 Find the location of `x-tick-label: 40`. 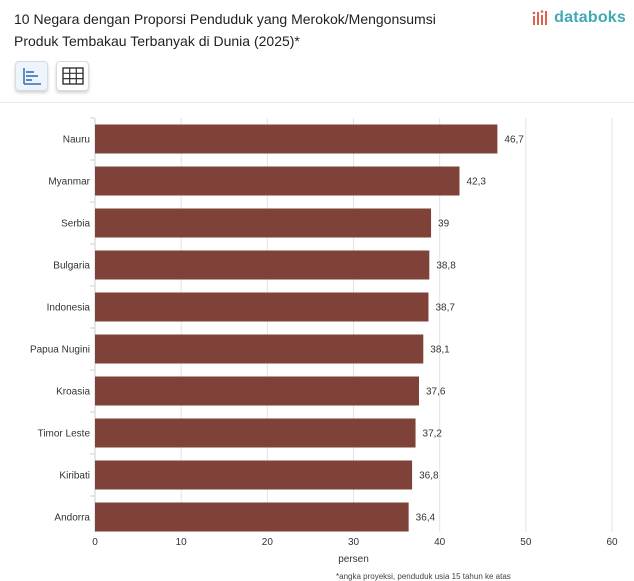

x-tick-label: 40 is located at coordinates (440, 542).